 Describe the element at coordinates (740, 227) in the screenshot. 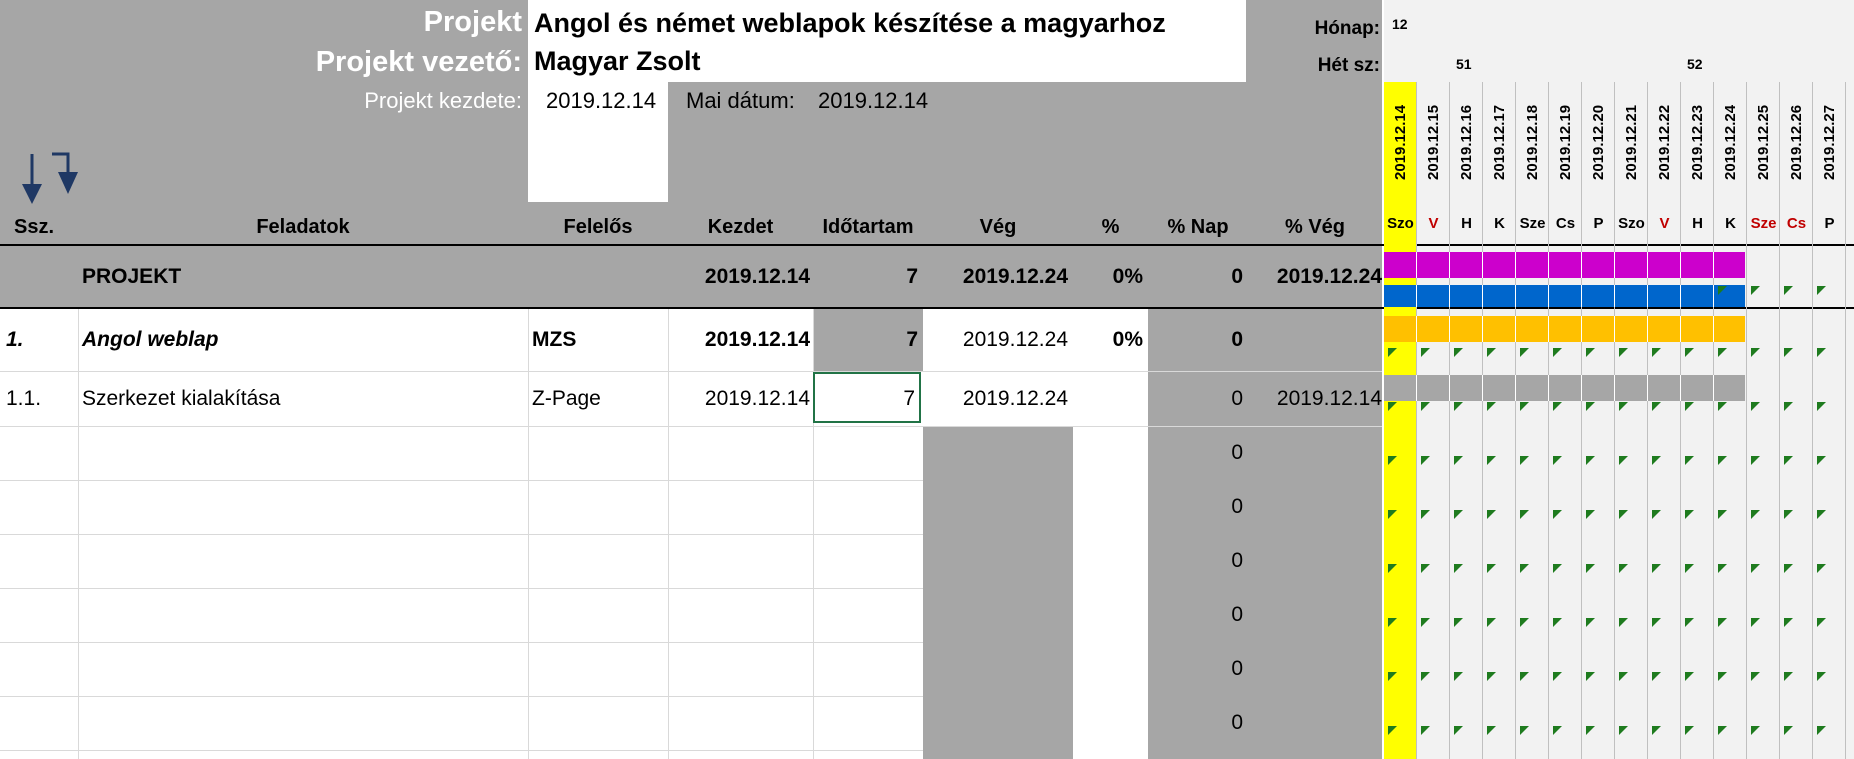

I see `col-kezdet: Kezdet` at that location.